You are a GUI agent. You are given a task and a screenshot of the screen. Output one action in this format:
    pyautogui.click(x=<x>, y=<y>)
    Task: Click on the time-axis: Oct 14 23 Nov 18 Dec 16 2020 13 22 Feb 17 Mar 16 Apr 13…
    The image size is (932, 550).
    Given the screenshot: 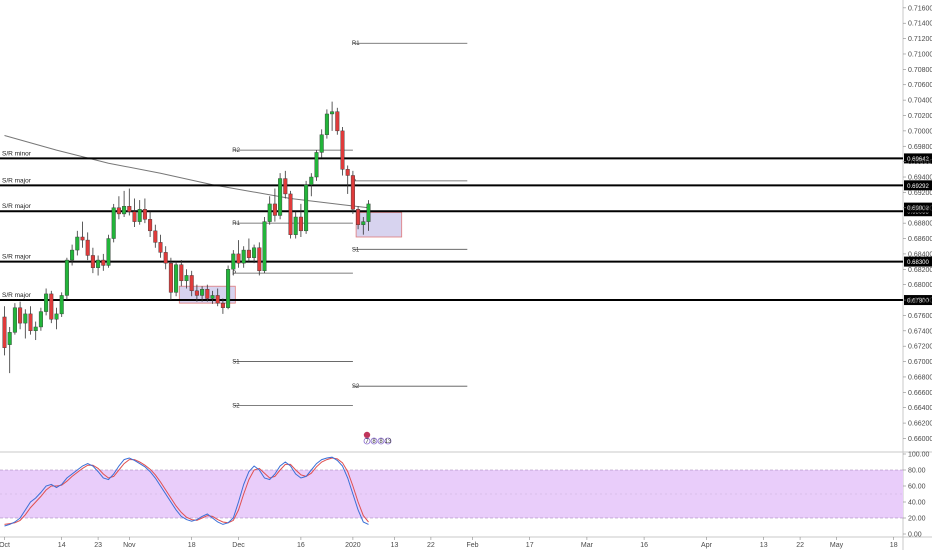 What is the action you would take?
    pyautogui.click(x=466, y=543)
    